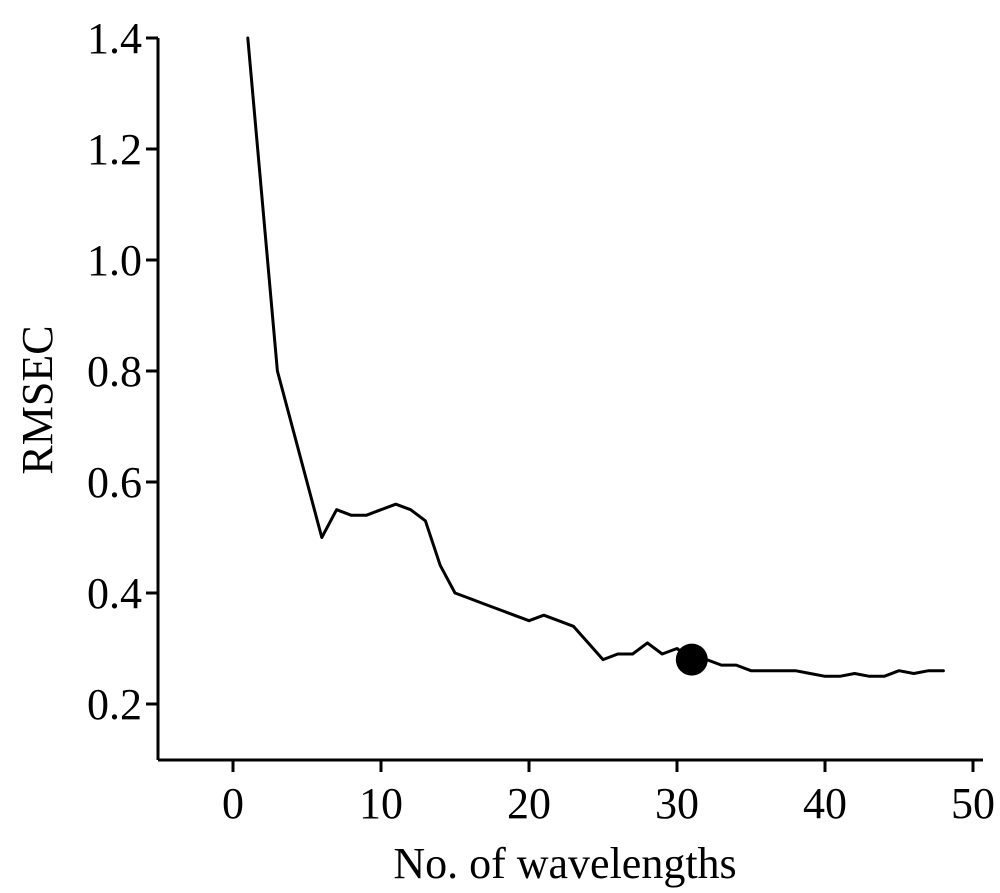 This screenshot has height=893, width=1000. What do you see at coordinates (37, 399) in the screenshot?
I see `y-axis-label: RMSEC` at bounding box center [37, 399].